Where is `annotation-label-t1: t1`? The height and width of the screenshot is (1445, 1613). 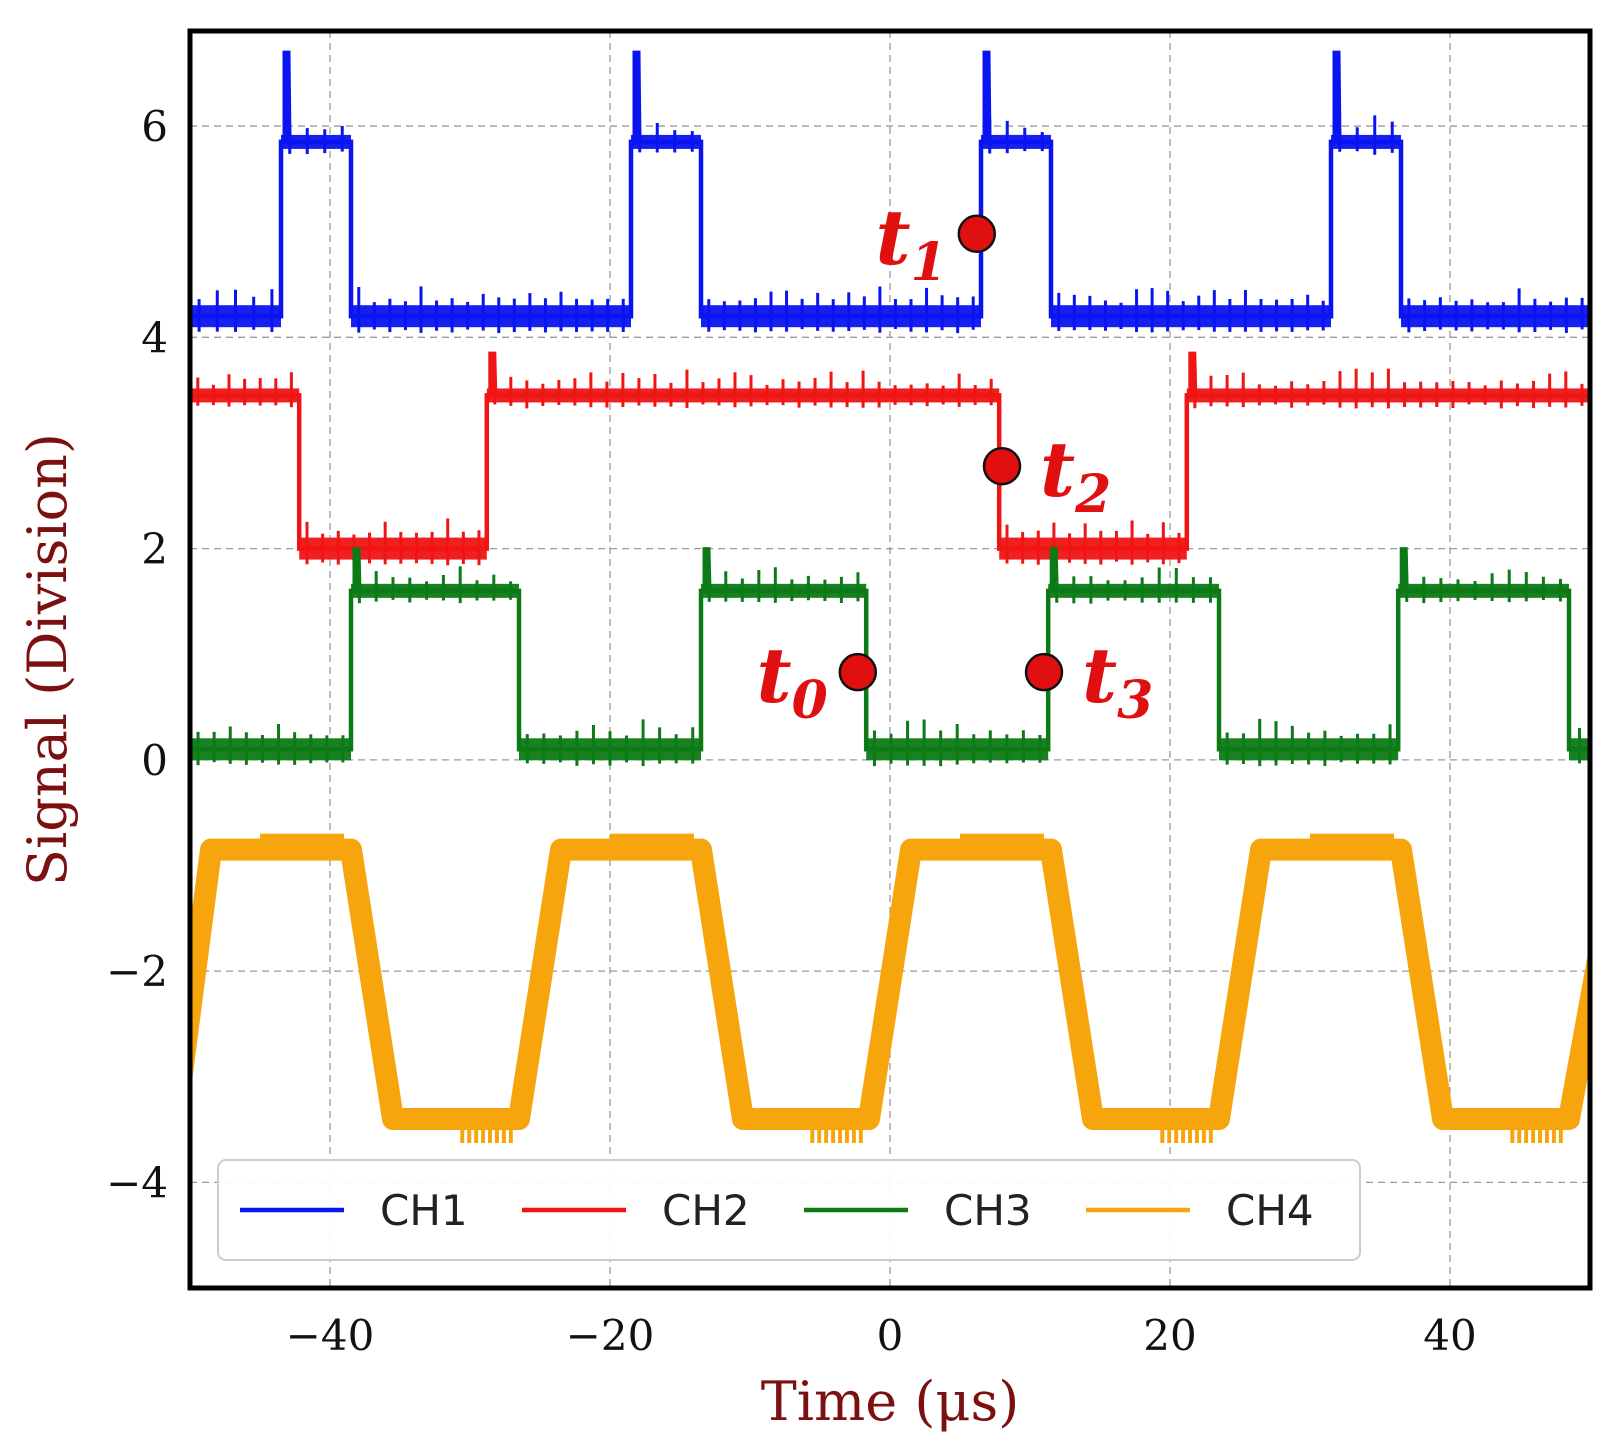
annotation-label-t1: t1 is located at coordinates (911, 243).